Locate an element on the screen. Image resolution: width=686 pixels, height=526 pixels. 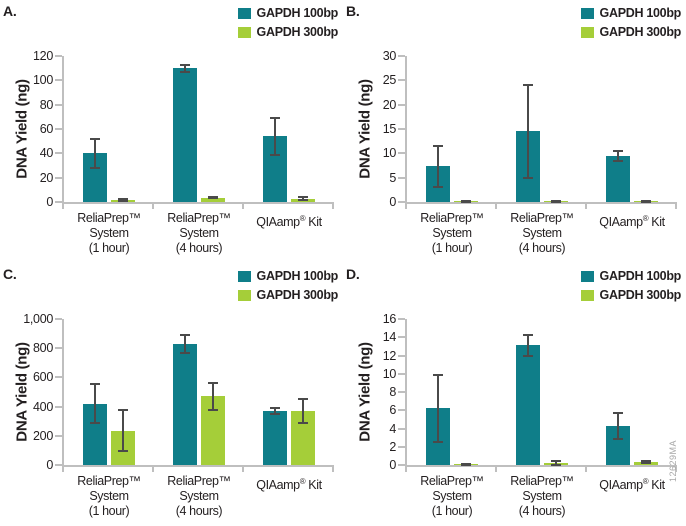
y-tick-label: 10 is located at coordinates (389, 373).